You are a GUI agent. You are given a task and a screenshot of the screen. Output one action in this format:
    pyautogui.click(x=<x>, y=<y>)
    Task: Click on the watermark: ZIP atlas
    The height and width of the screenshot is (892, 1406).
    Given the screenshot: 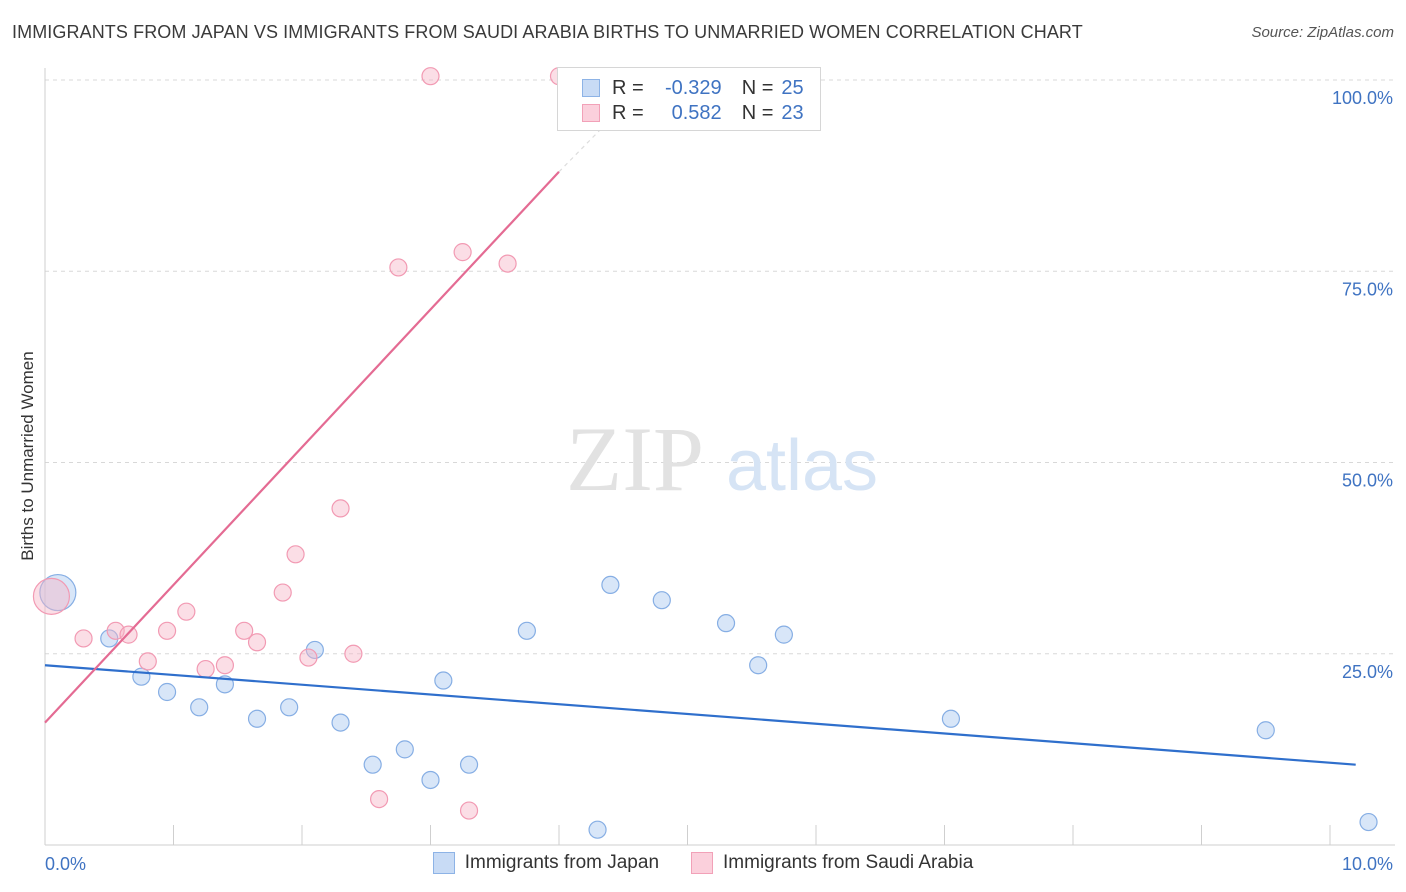 What is the action you would take?
    pyautogui.click(x=722, y=459)
    